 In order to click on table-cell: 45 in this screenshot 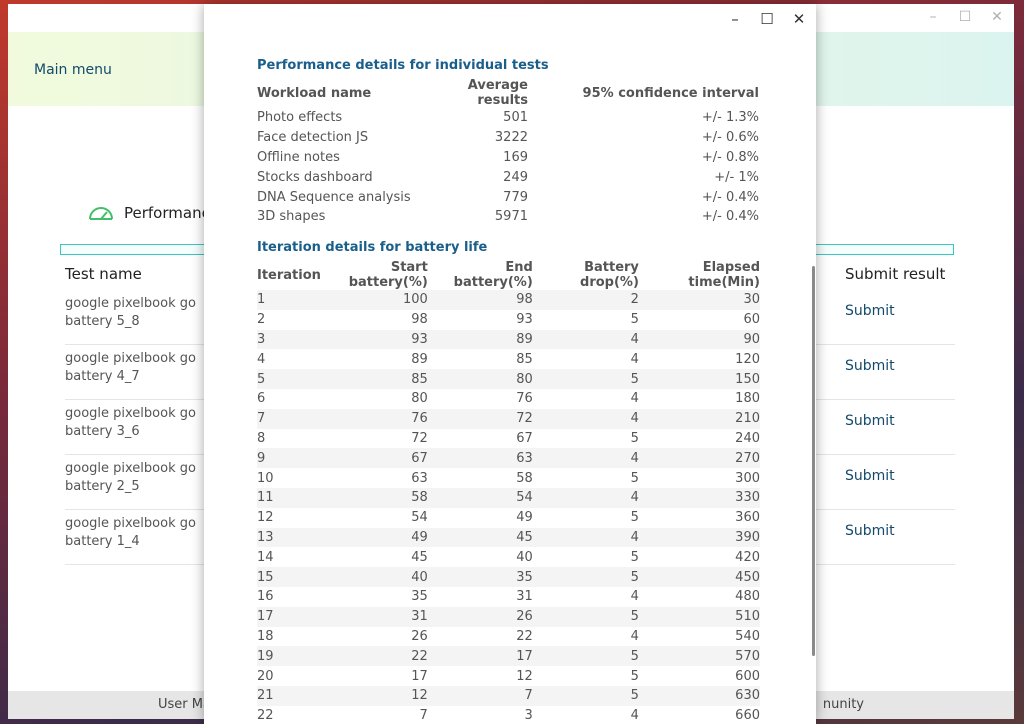, I will do `click(419, 557)`.